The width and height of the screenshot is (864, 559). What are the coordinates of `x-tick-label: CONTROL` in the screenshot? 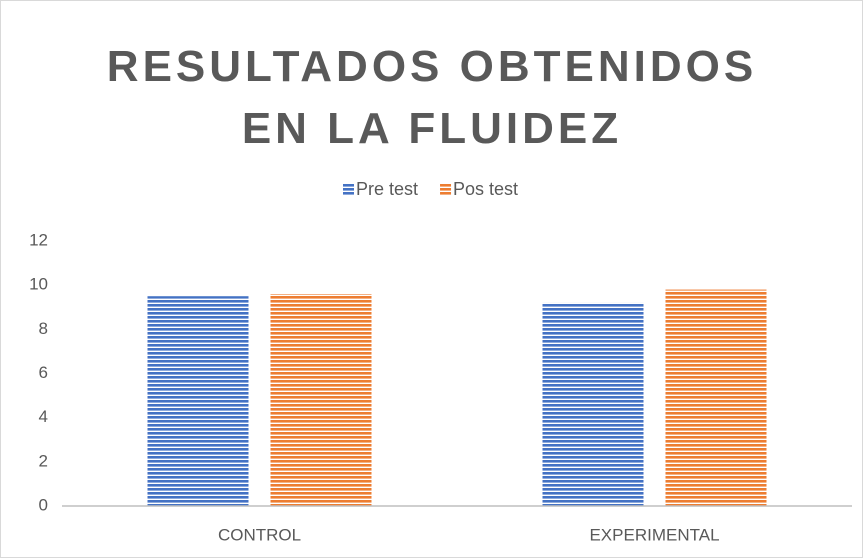 It's located at (259, 534).